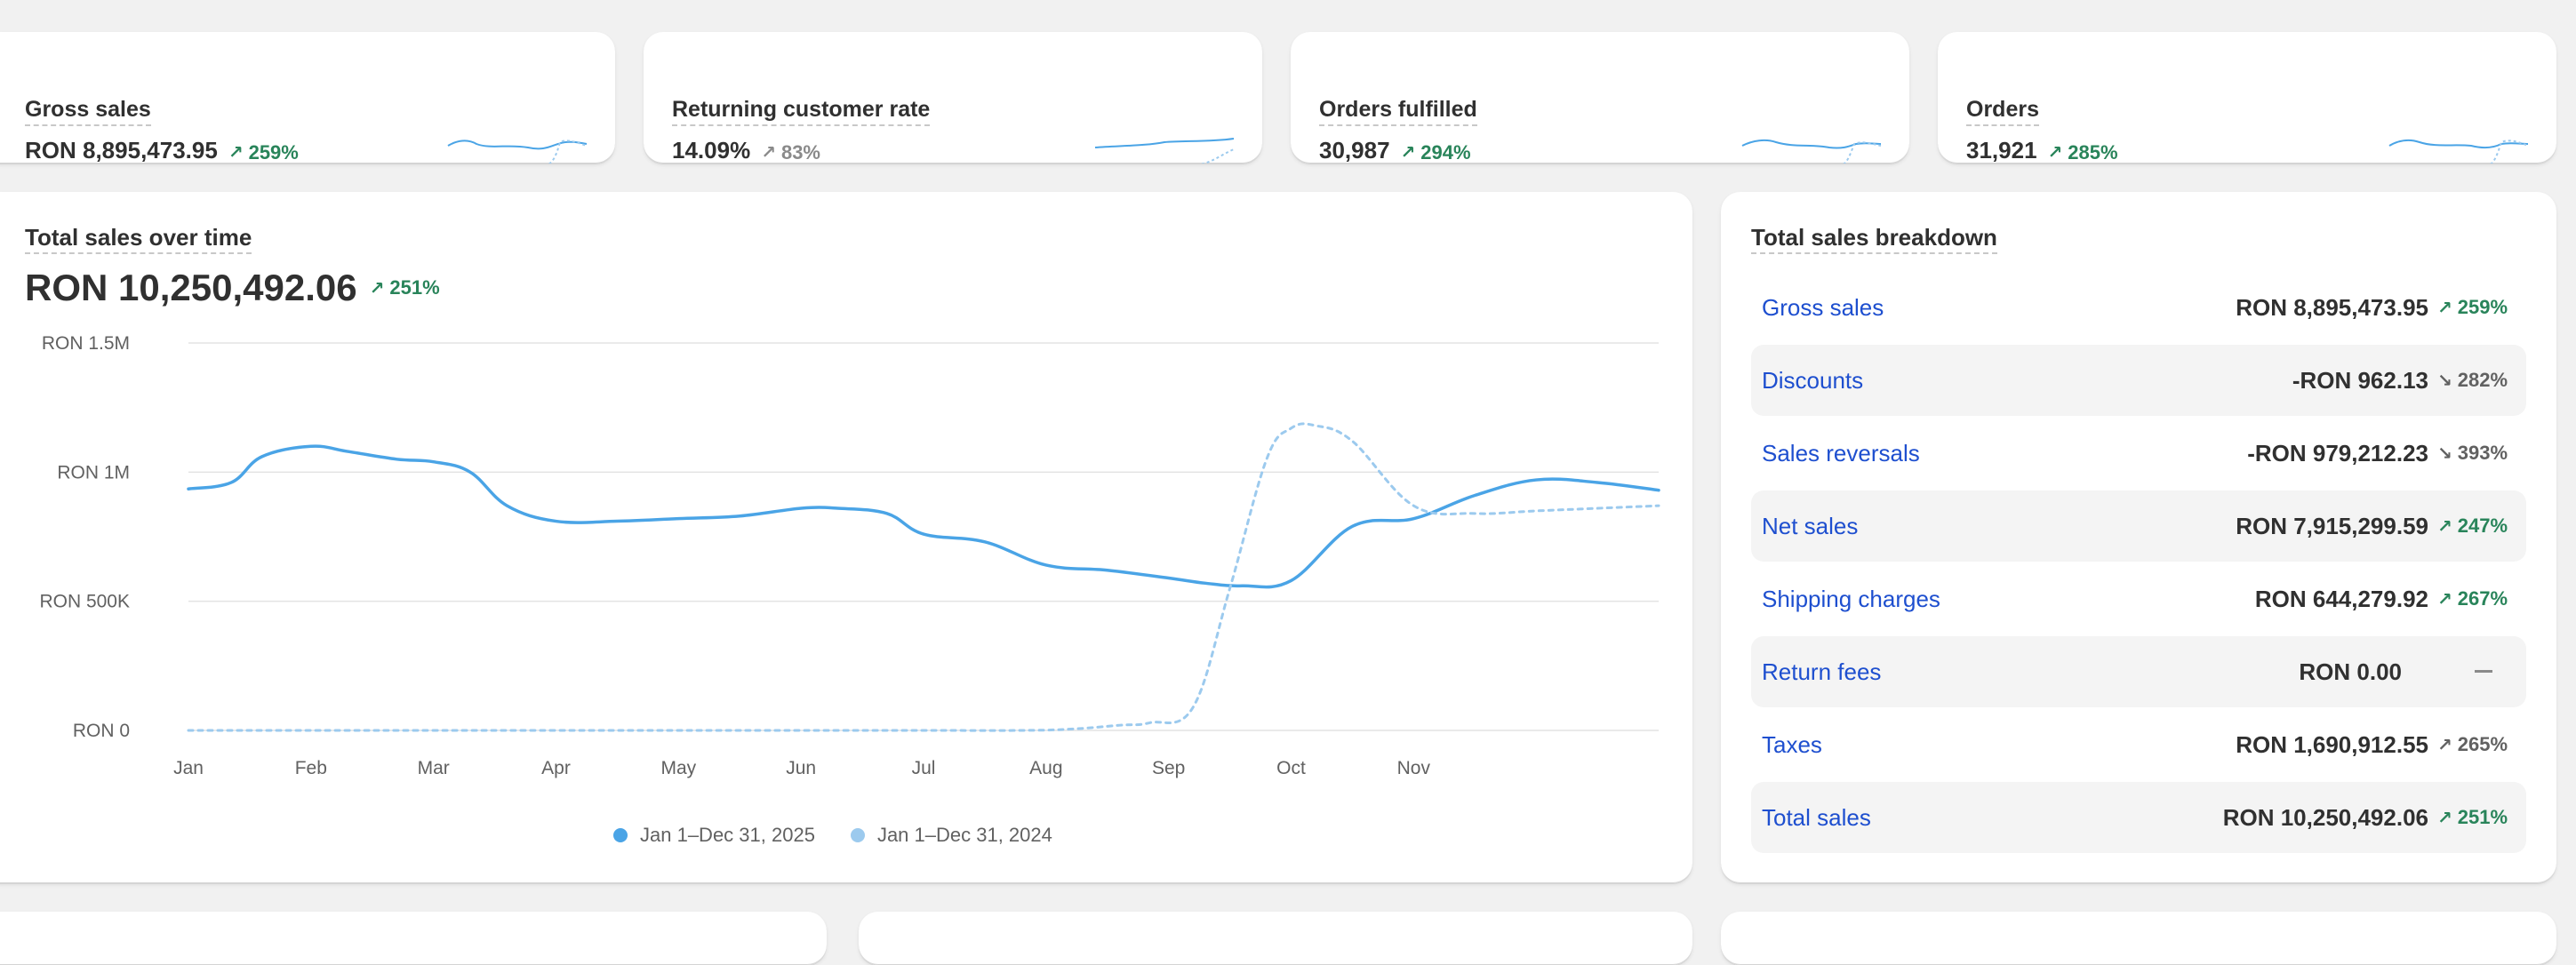 This screenshot has width=2576, height=965. Describe the element at coordinates (1792, 744) in the screenshot. I see `breakdown-row-label: Taxes` at that location.